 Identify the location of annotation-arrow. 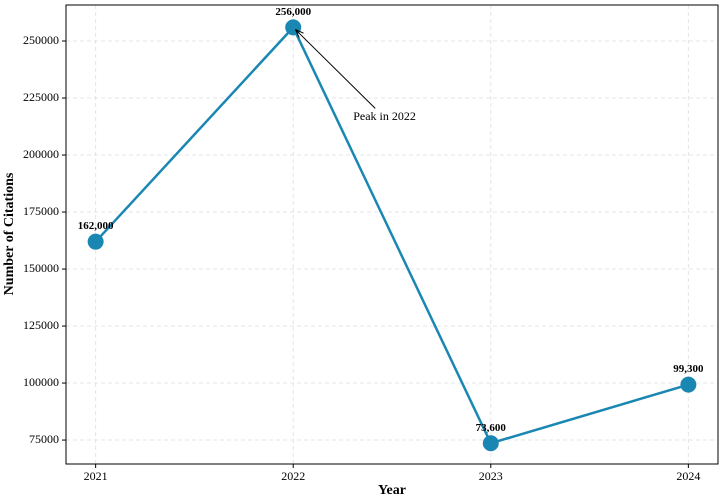
(335, 69).